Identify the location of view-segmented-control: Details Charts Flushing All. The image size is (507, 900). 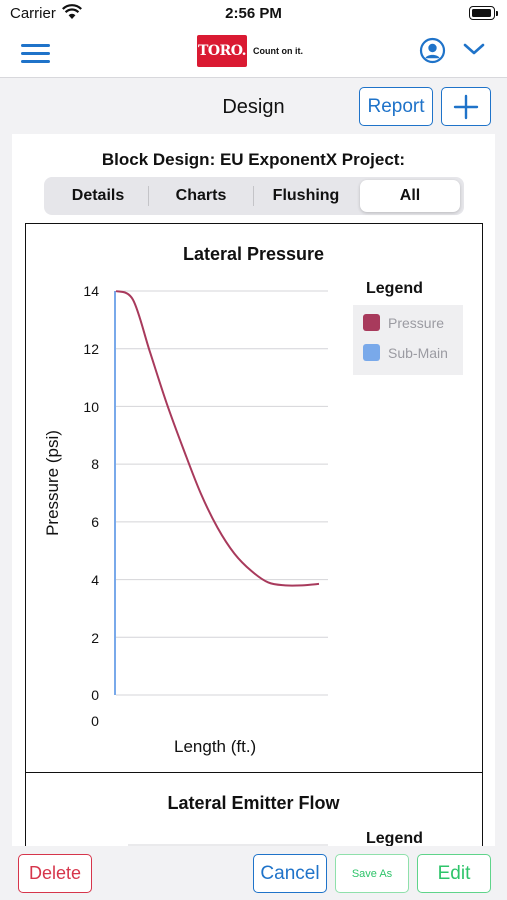
(254, 196).